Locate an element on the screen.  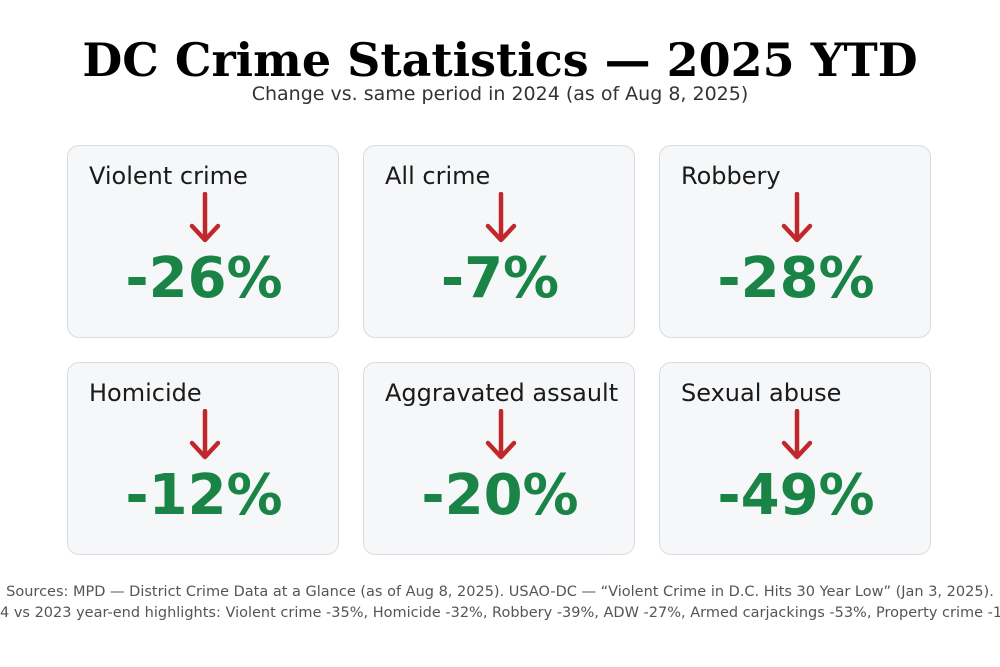
stat-card-label: Homicide is located at coordinates (145, 393).